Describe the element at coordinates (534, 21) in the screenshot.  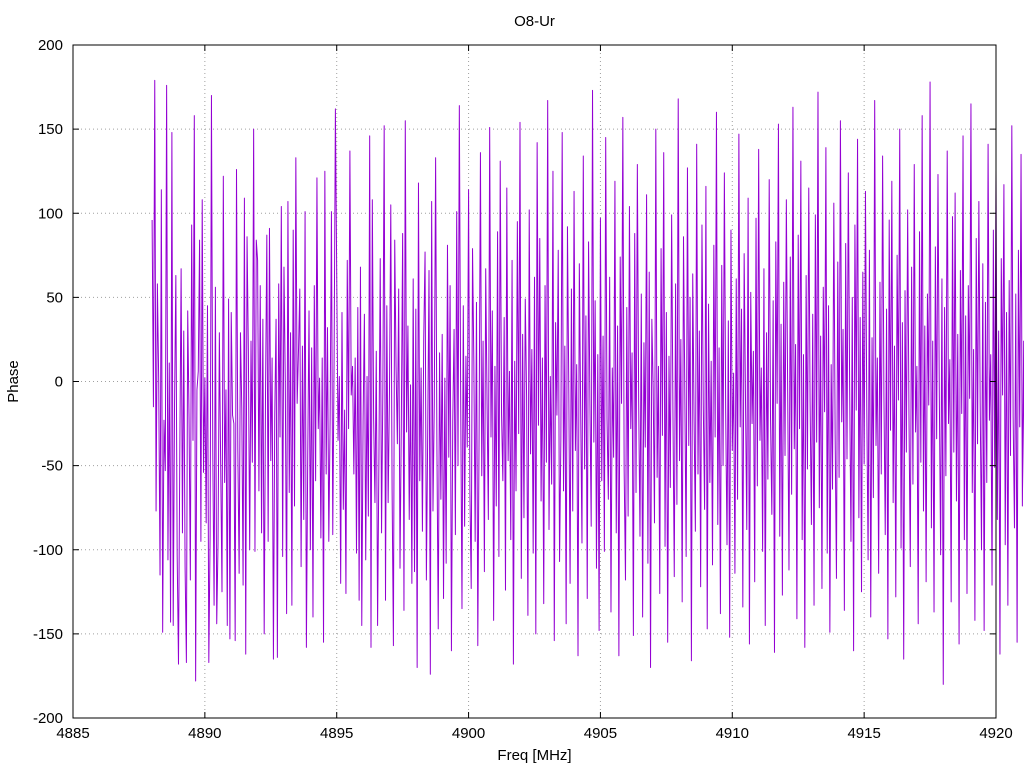
I see `chart-title: O8-Ur` at that location.